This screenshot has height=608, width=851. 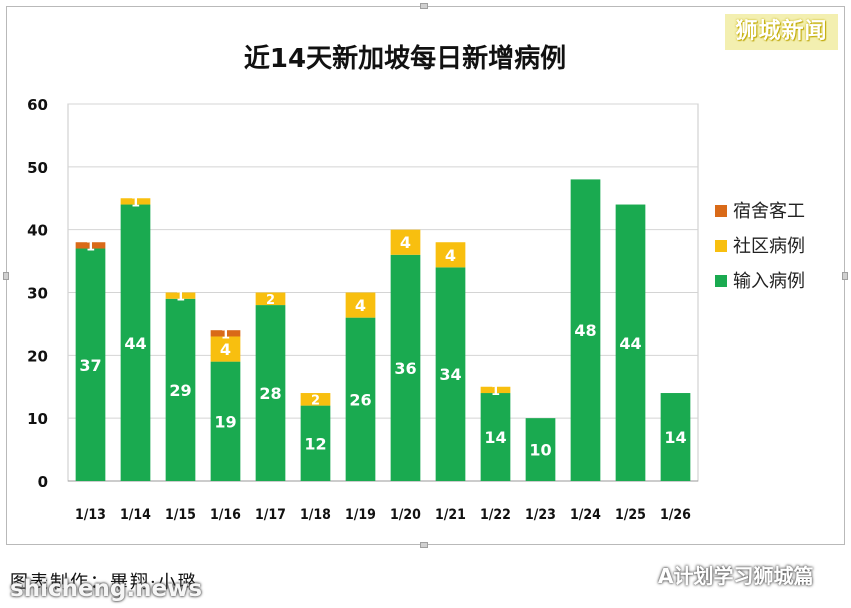 What do you see at coordinates (721, 281) in the screenshot?
I see `legend-swatch-imported` at bounding box center [721, 281].